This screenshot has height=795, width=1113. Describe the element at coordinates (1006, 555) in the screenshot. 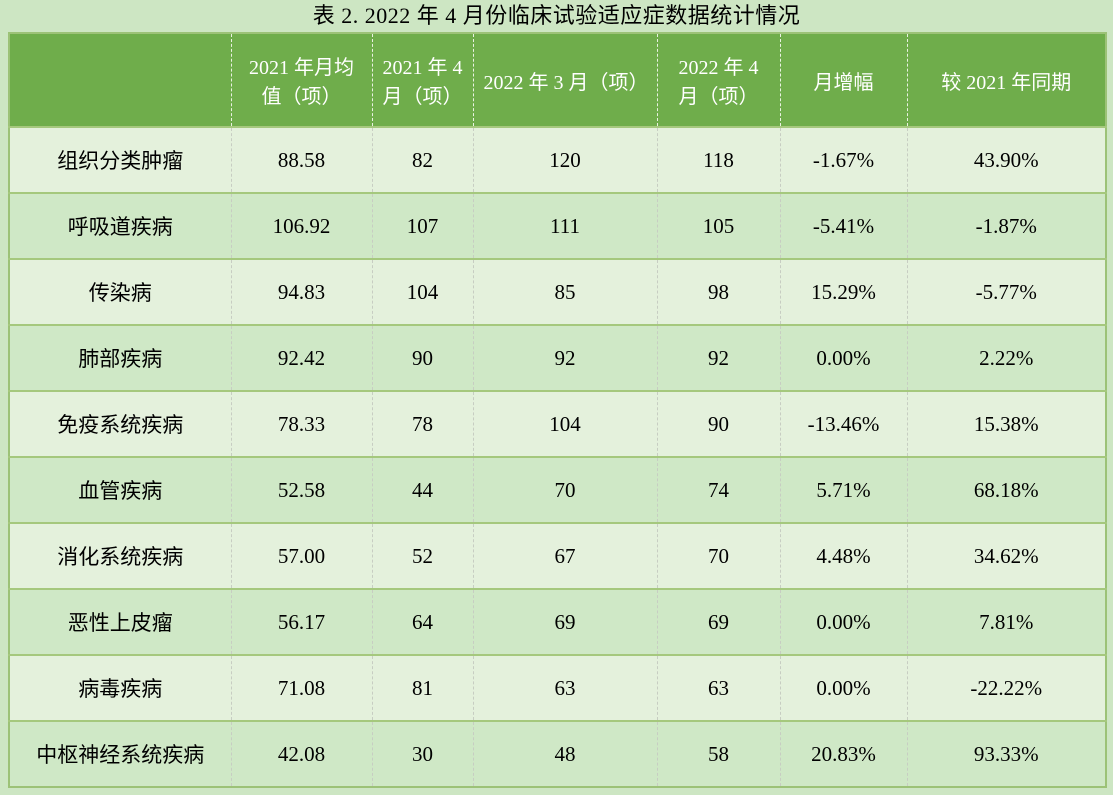

I see `cell: 34.62%` at that location.